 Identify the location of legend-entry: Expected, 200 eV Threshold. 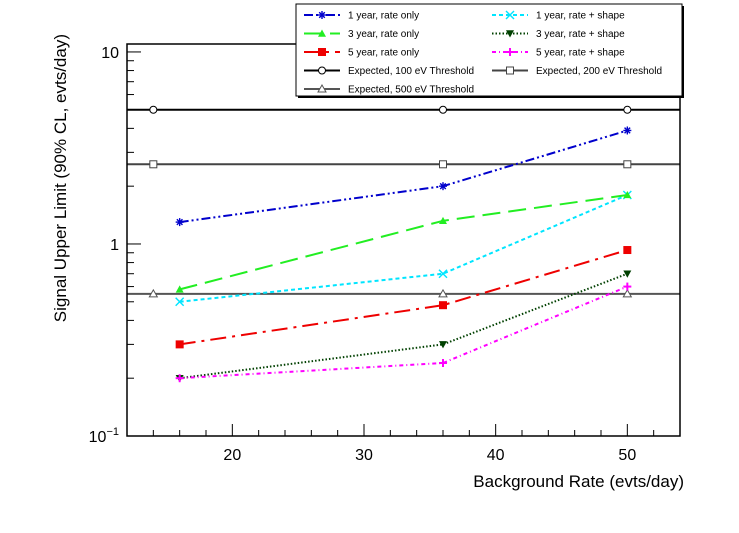
(577, 71).